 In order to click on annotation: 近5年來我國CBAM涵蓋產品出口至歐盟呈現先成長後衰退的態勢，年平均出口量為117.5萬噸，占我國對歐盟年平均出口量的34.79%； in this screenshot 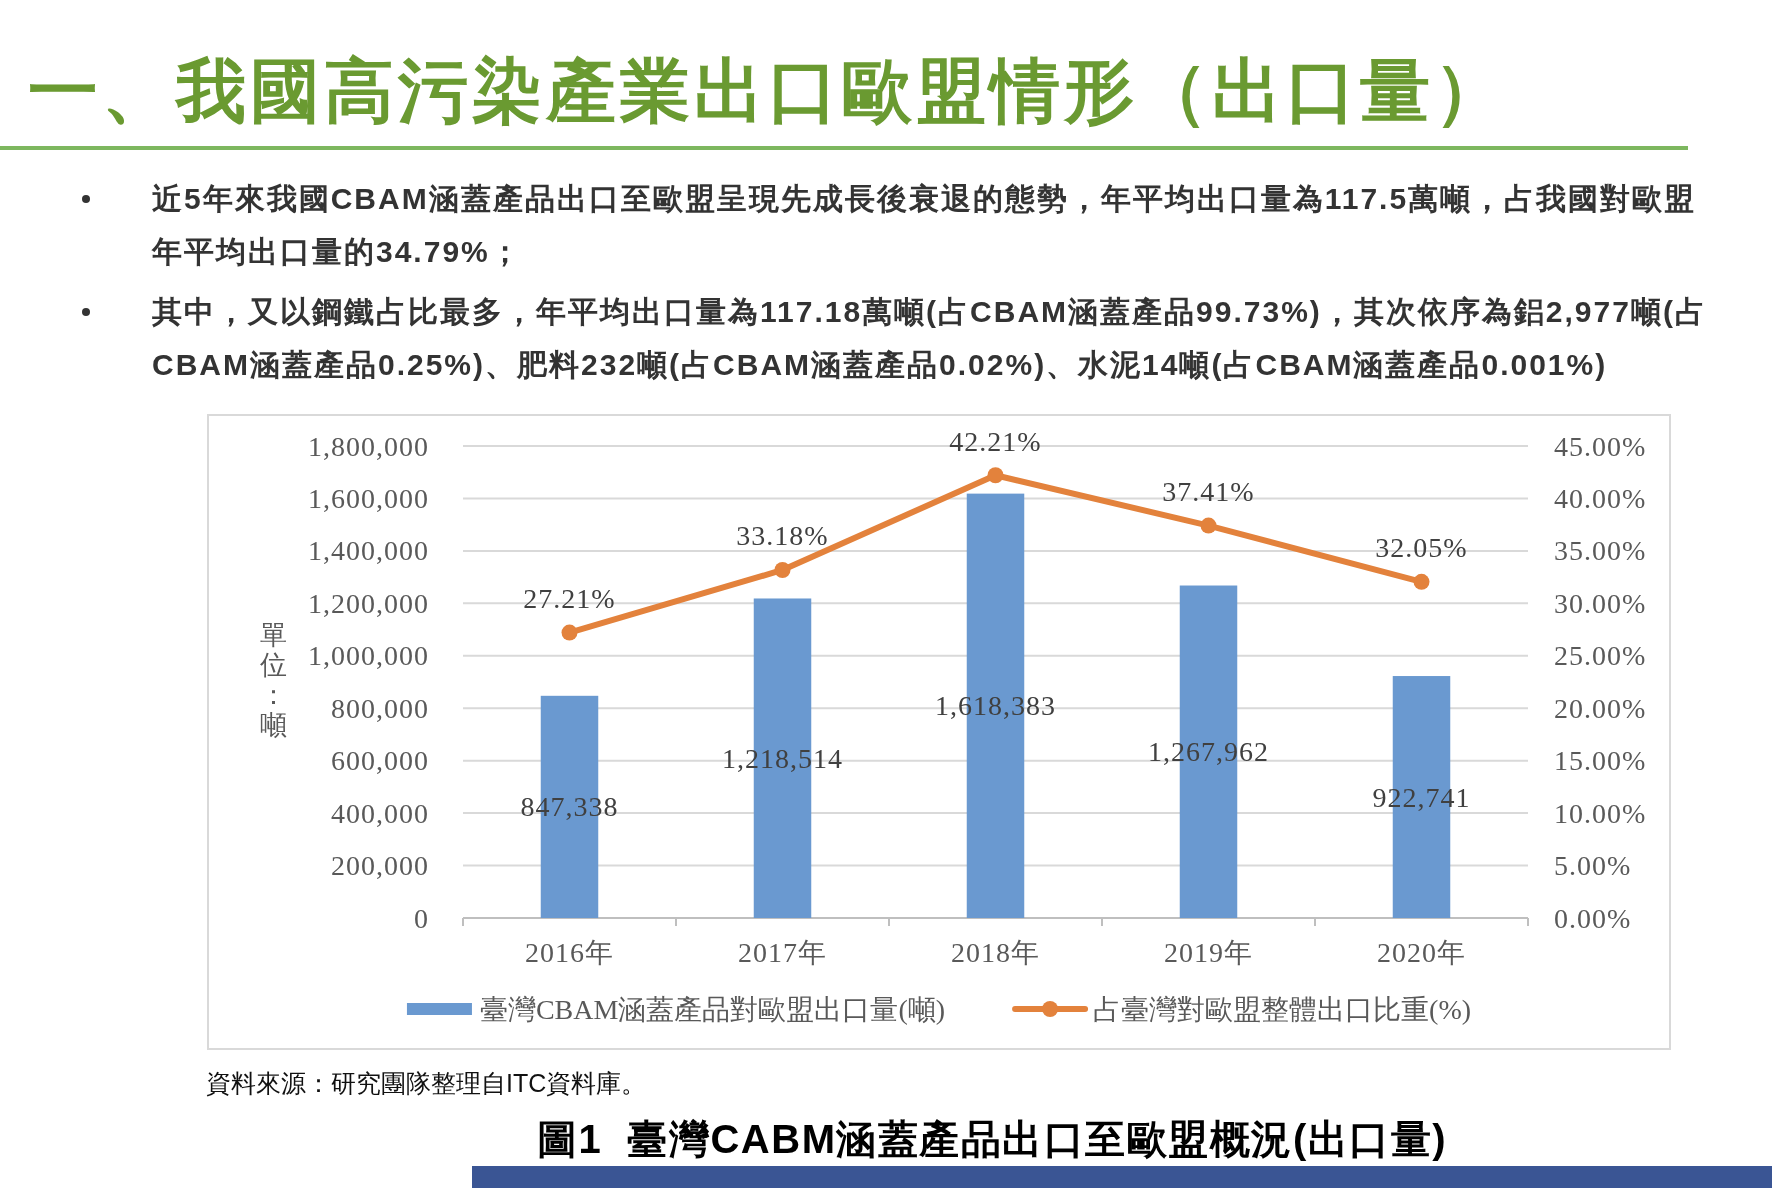, I will do `click(925, 225)`.